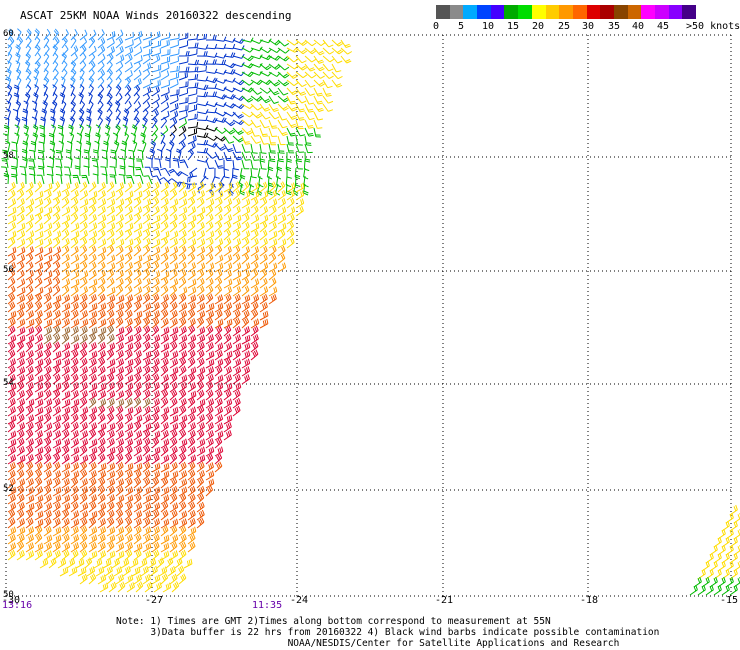 The width and height of the screenshot is (740, 650). Describe the element at coordinates (8, 489) in the screenshot. I see `latitude-tick-label: 52` at that location.